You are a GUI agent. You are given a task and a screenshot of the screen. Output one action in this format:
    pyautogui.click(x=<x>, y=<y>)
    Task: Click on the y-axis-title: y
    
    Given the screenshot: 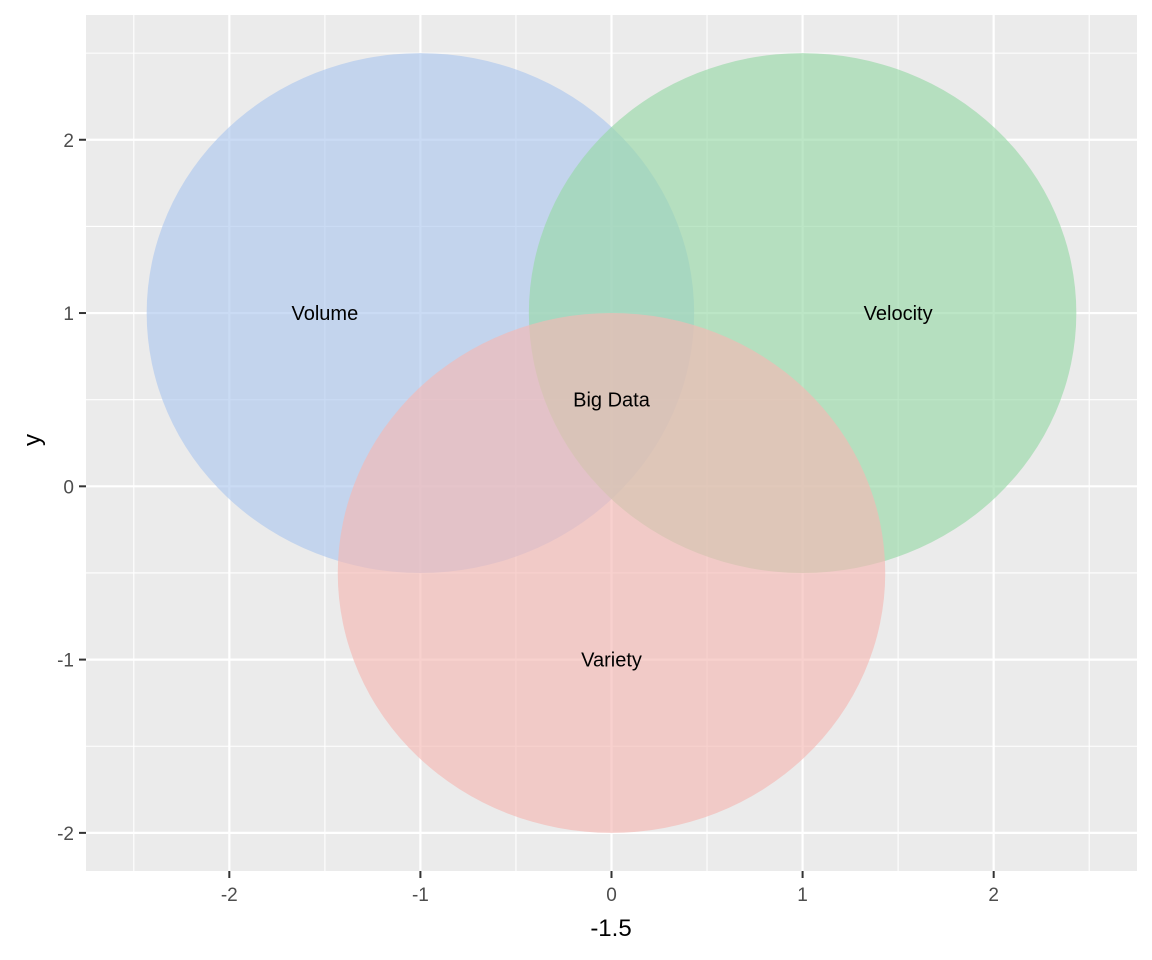 What is the action you would take?
    pyautogui.click(x=32, y=440)
    